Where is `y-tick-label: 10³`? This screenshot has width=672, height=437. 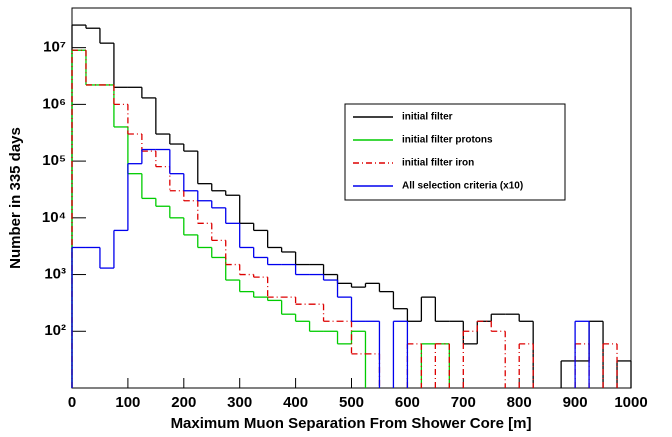
y-tick-label: 10³ is located at coordinates (55, 274).